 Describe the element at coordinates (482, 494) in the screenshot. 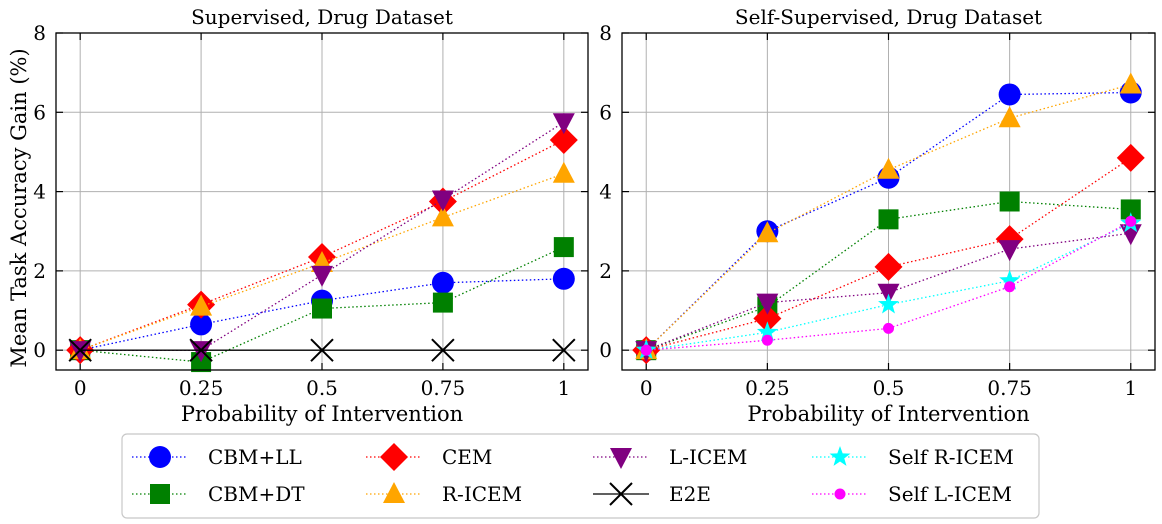

I see `legend-label: R-ICEM` at that location.